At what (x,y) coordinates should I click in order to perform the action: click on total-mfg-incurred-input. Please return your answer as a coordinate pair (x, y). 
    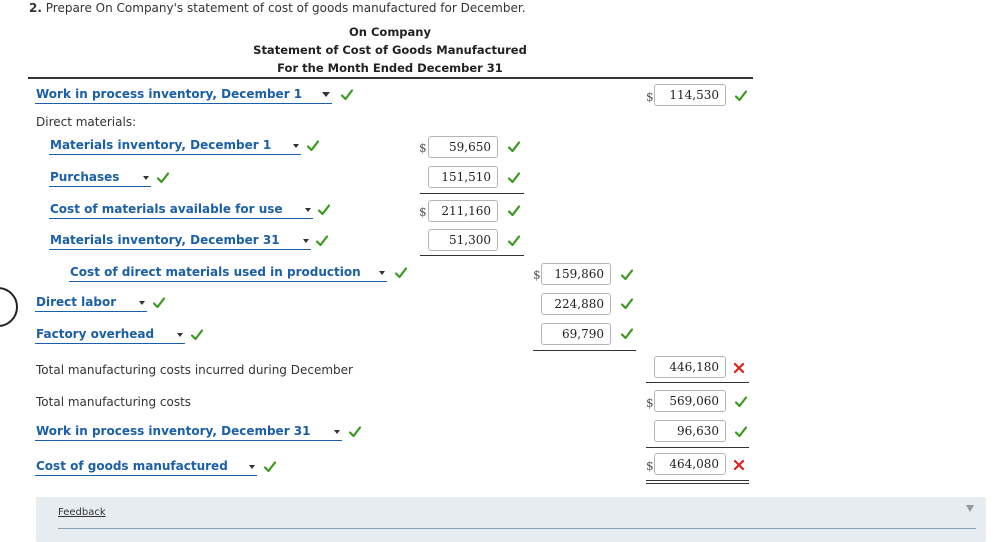
    Looking at the image, I should click on (690, 367).